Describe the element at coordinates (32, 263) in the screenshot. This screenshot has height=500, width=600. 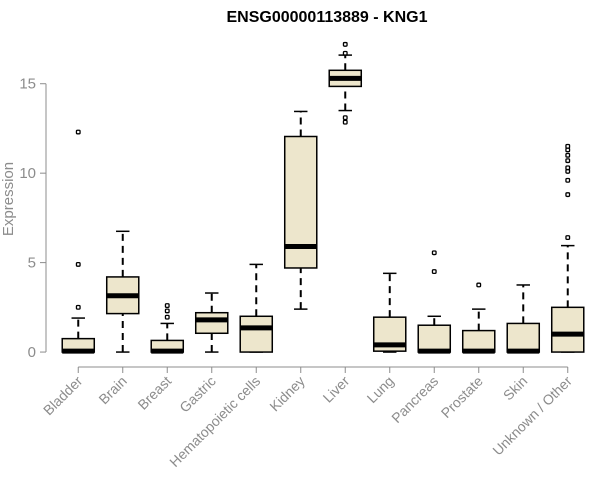
I see `y-tick-label: 5` at that location.